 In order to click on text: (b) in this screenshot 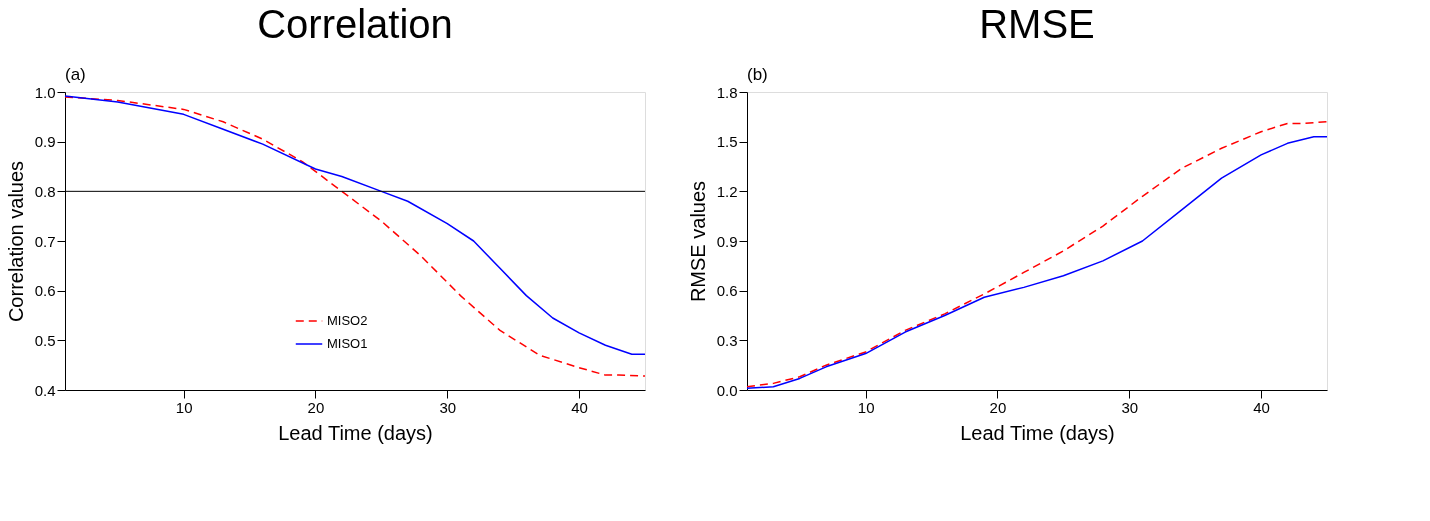, I will do `click(757, 74)`.